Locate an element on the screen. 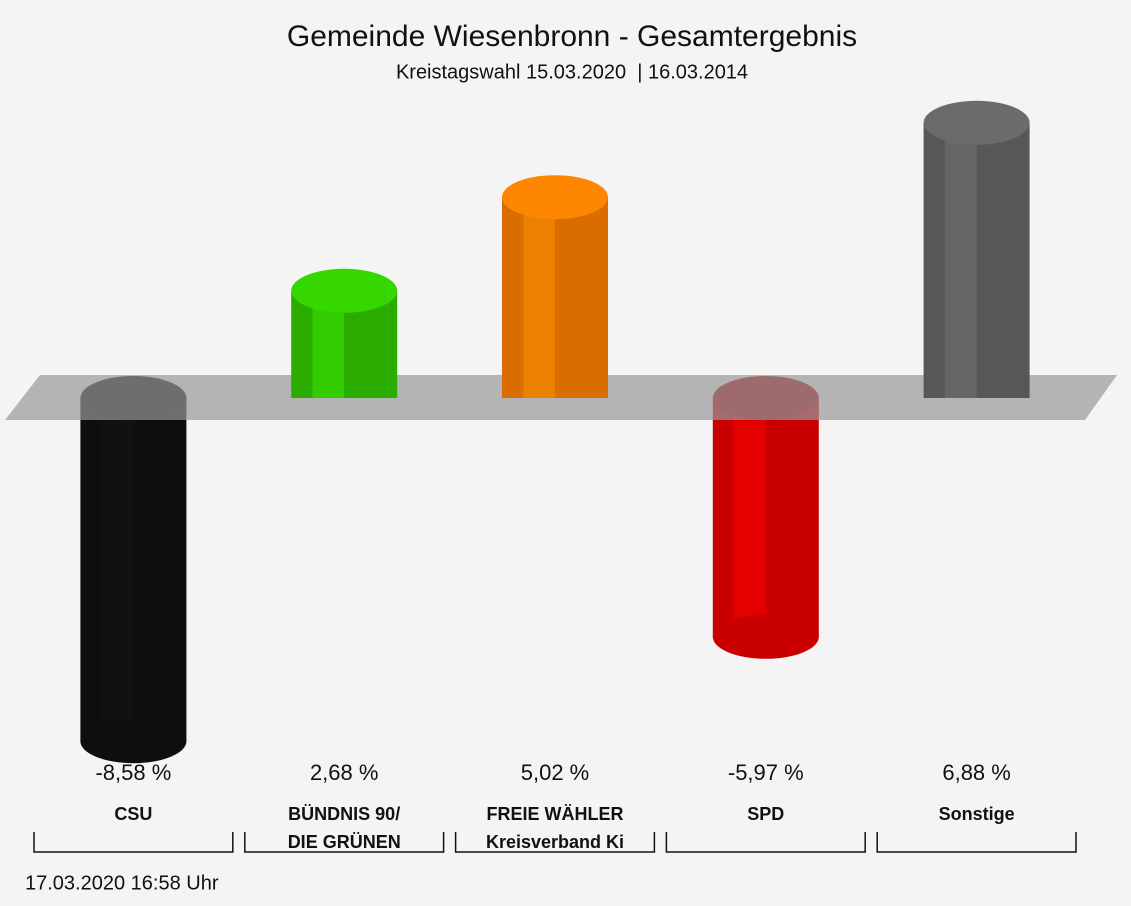  category-label: BÜNDNIS 90/ is located at coordinates (344, 814).